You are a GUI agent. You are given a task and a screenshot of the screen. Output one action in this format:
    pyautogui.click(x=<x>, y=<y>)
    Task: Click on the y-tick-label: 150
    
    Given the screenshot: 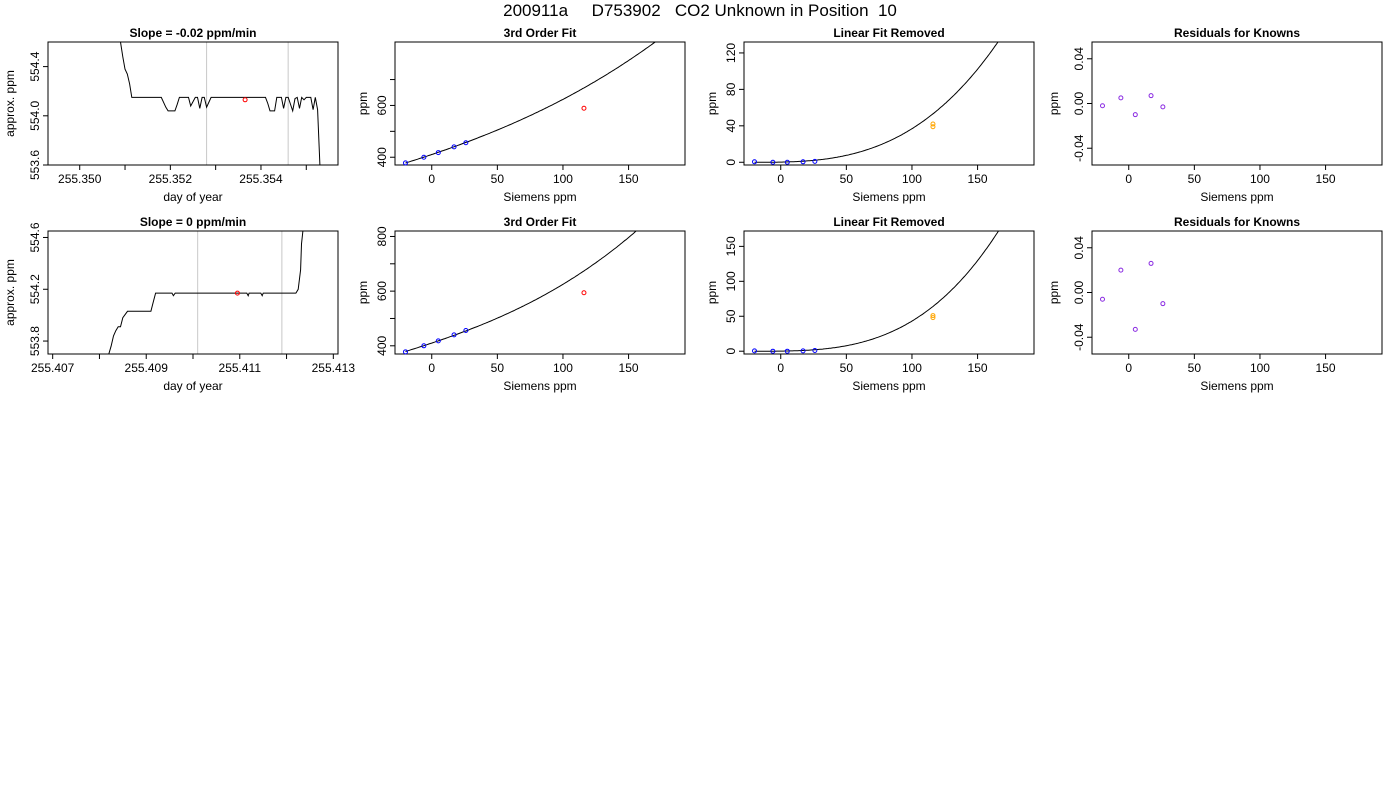 What is the action you would take?
    pyautogui.click(x=731, y=246)
    